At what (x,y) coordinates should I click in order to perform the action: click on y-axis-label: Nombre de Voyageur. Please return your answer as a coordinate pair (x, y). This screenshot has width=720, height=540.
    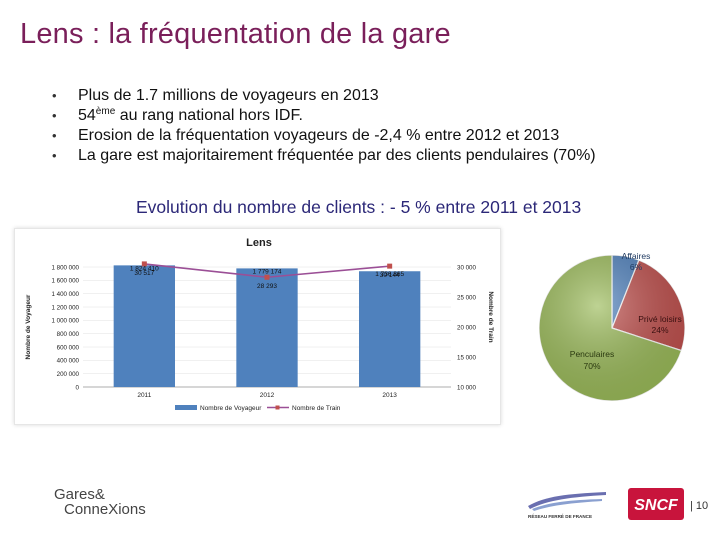
    Looking at the image, I should click on (28, 326).